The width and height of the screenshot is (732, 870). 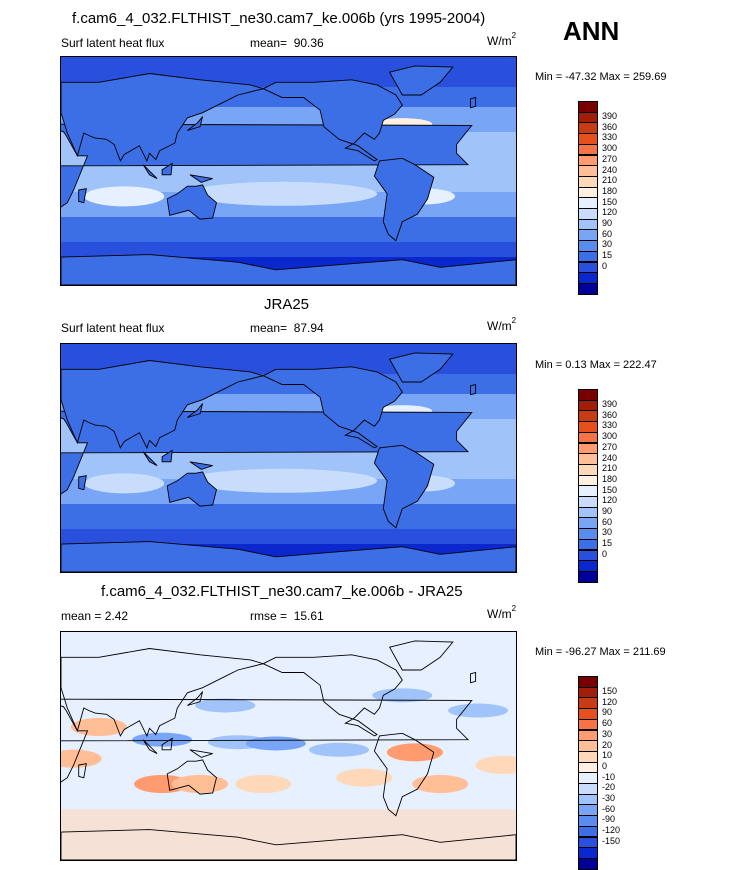 I want to click on panel-3-units: W/m2, so click(x=502, y=612).